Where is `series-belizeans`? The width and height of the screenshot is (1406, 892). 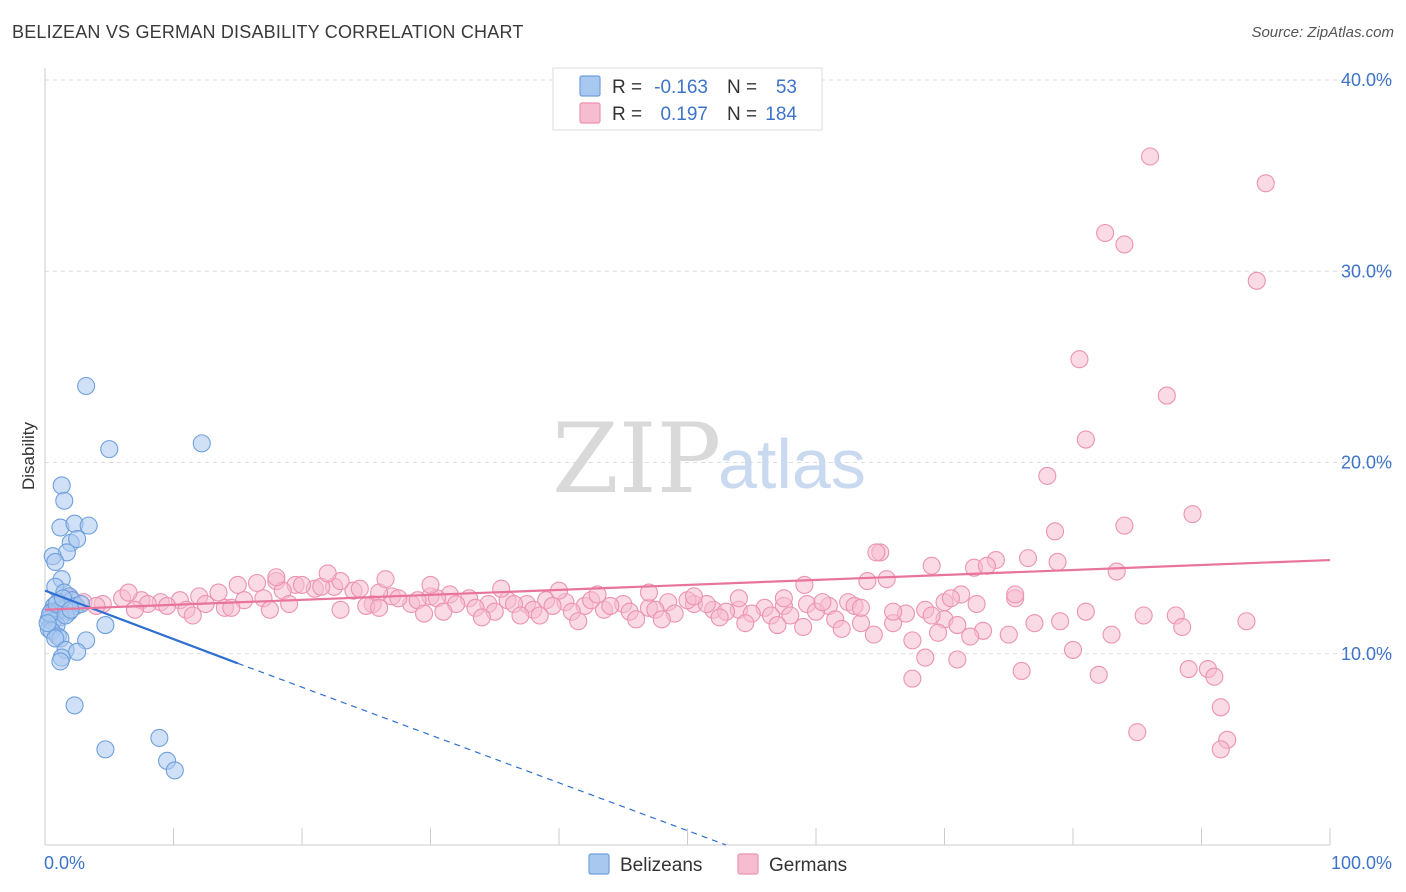 series-belizeans is located at coordinates (124, 578).